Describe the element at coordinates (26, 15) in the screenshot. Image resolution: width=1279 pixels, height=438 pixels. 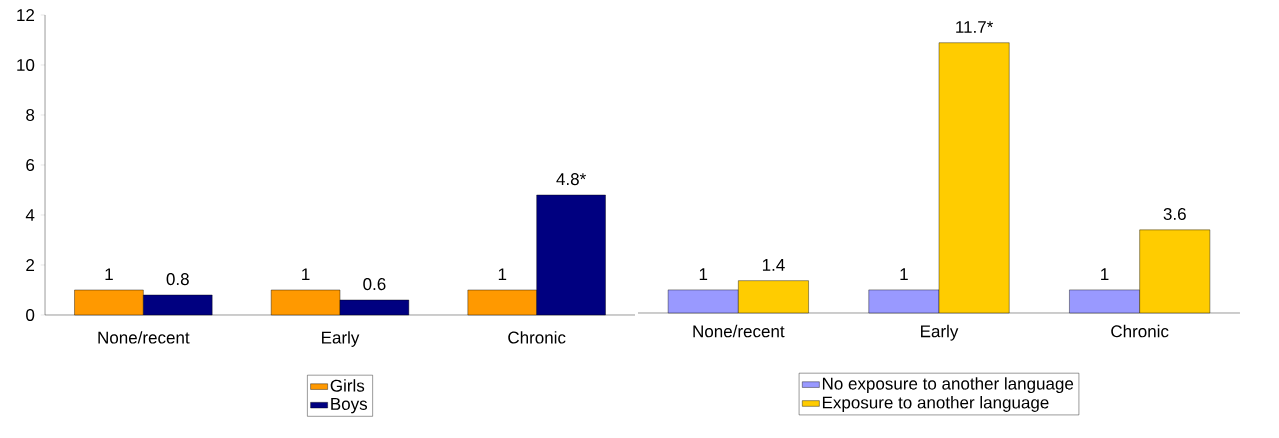
I see `y-tick-label: 12` at that location.